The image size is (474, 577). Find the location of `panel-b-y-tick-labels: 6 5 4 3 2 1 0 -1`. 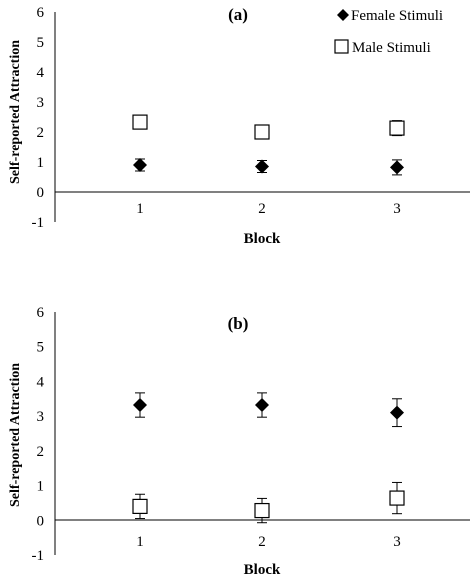

panel-b-y-tick-labels: 6 5 4 3 2 1 0 -1 is located at coordinates (38, 434).